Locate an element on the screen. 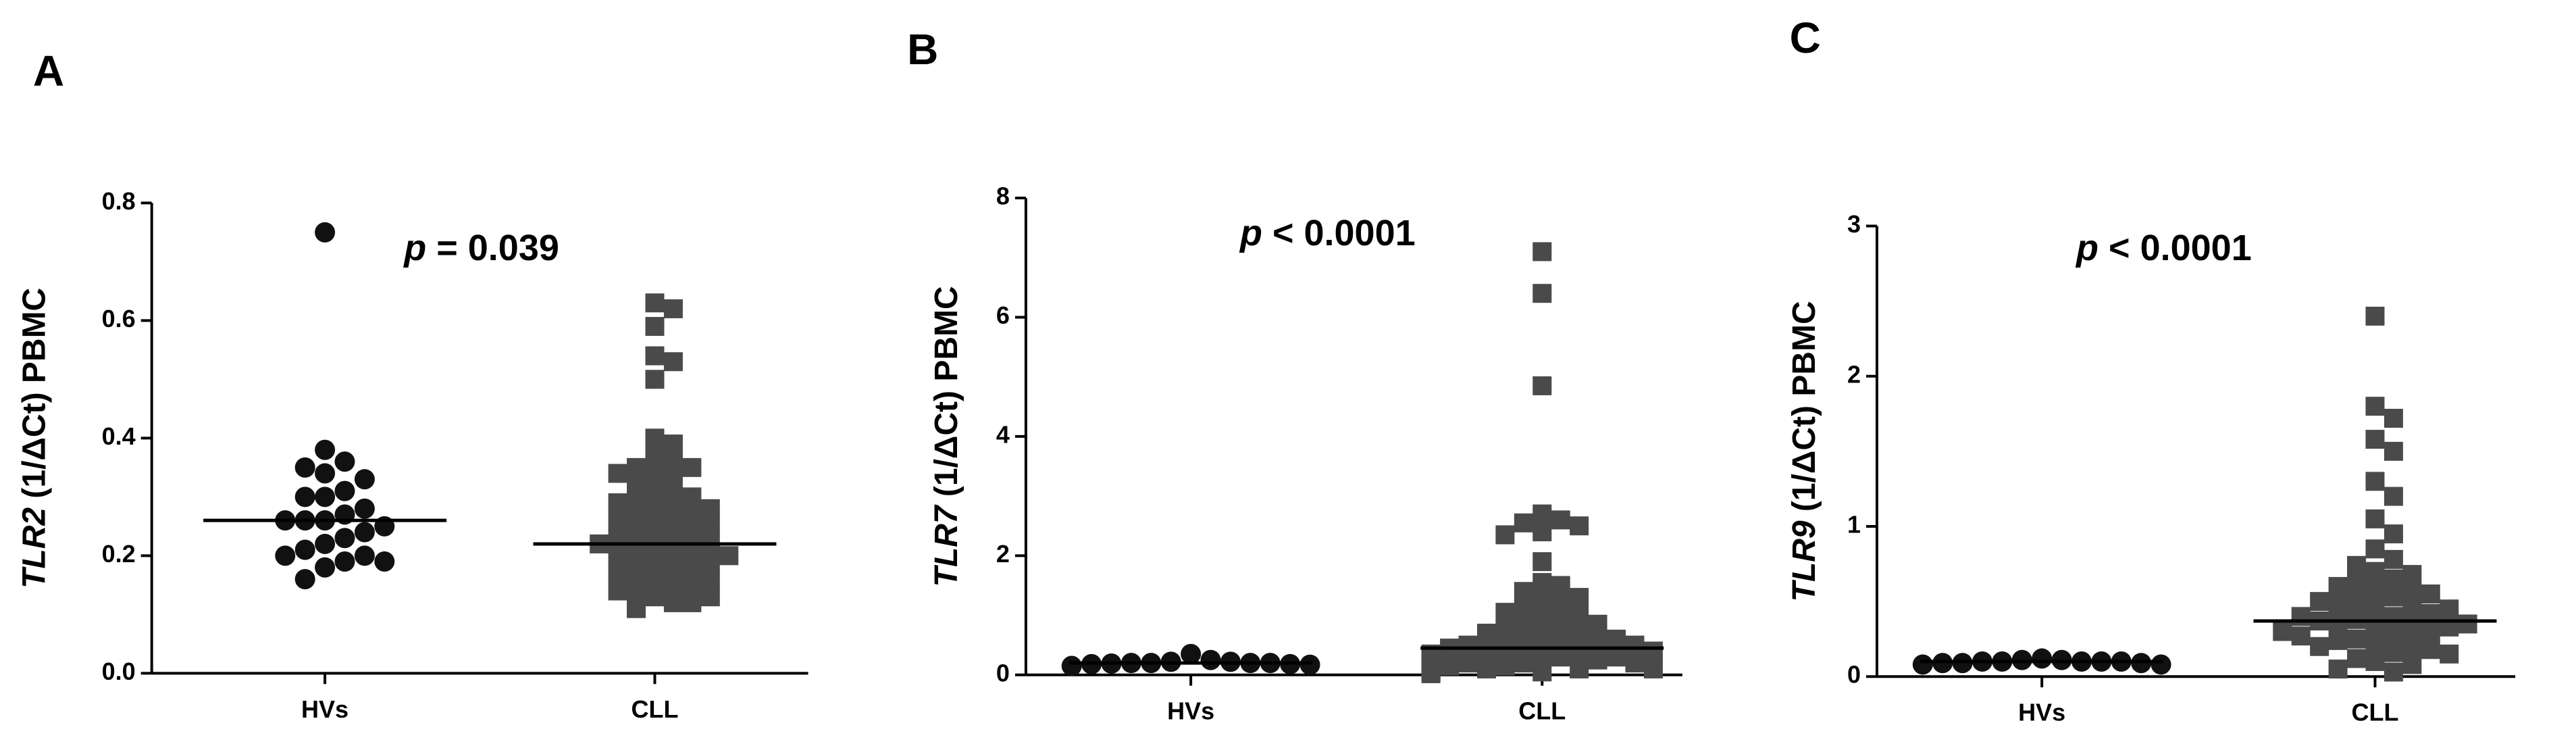 This screenshot has width=2576, height=746. y-tick-label: 0 is located at coordinates (1003, 673).